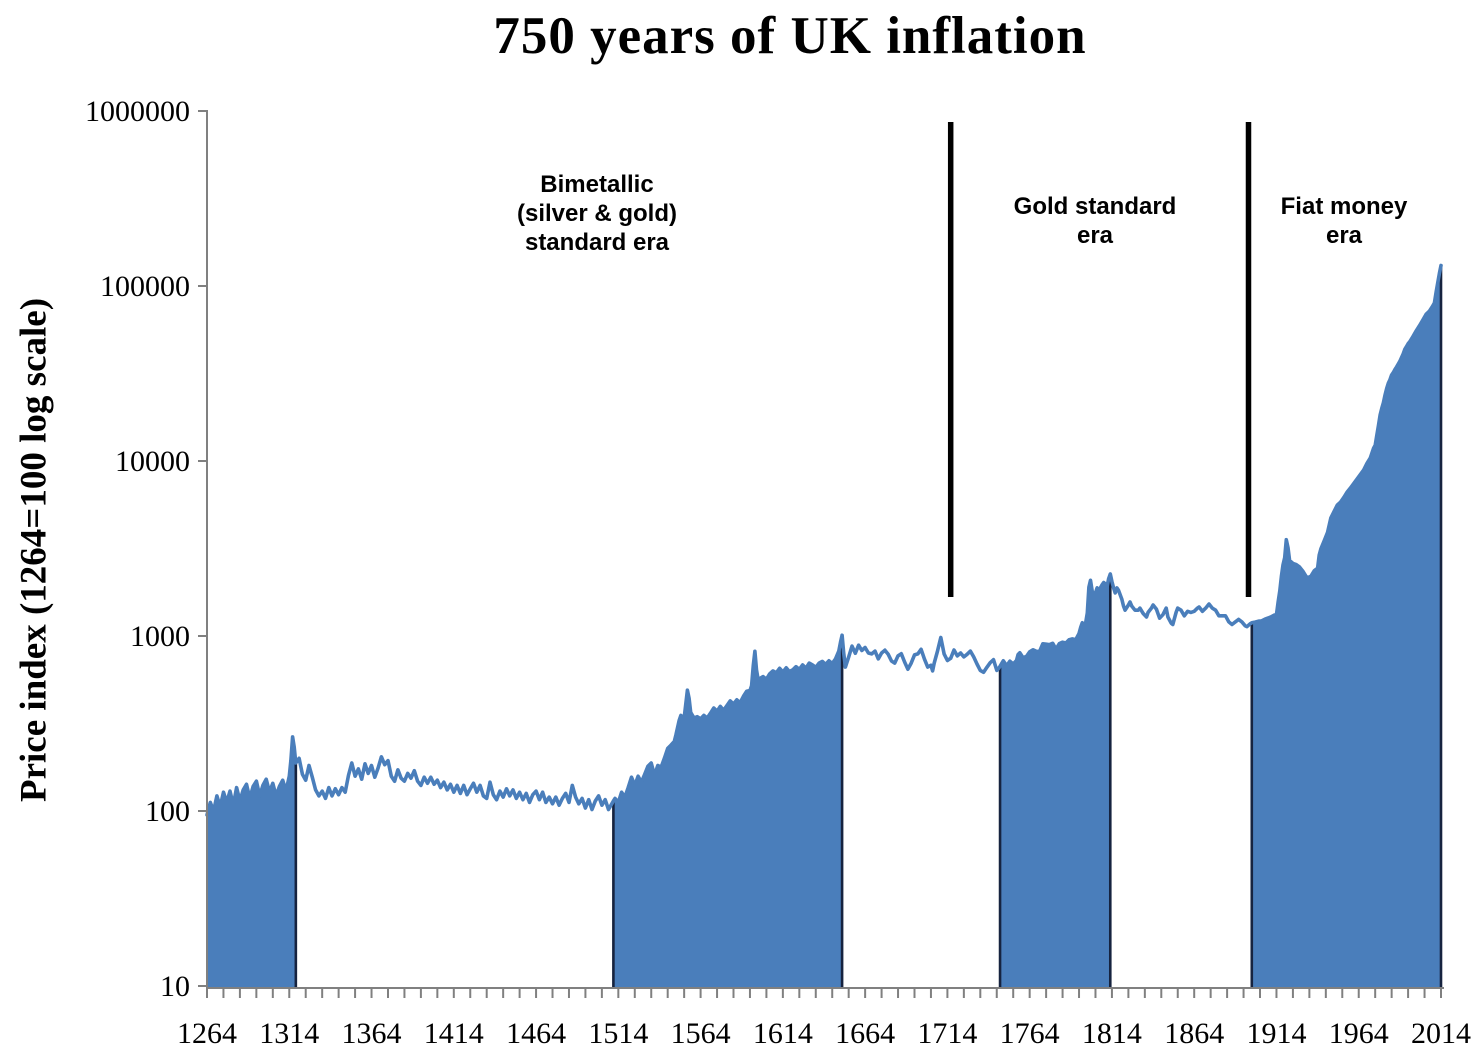 The image size is (1482, 1058). What do you see at coordinates (1441, 1033) in the screenshot?
I see `x-tick-label-2014: 2014` at bounding box center [1441, 1033].